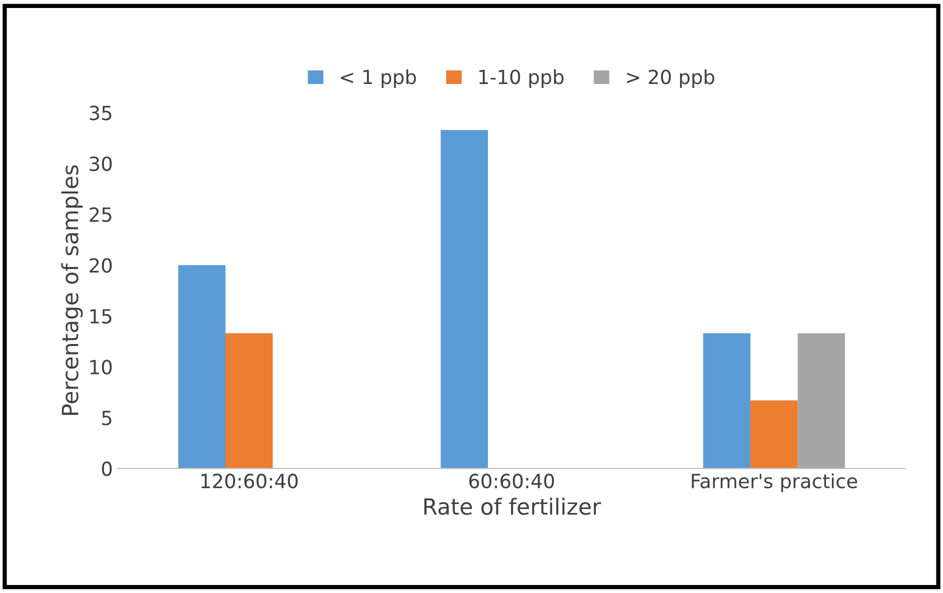 Image resolution: width=943 pixels, height=593 pixels. Describe the element at coordinates (378, 78) in the screenshot. I see `legend-label: < 1 ppb` at that location.